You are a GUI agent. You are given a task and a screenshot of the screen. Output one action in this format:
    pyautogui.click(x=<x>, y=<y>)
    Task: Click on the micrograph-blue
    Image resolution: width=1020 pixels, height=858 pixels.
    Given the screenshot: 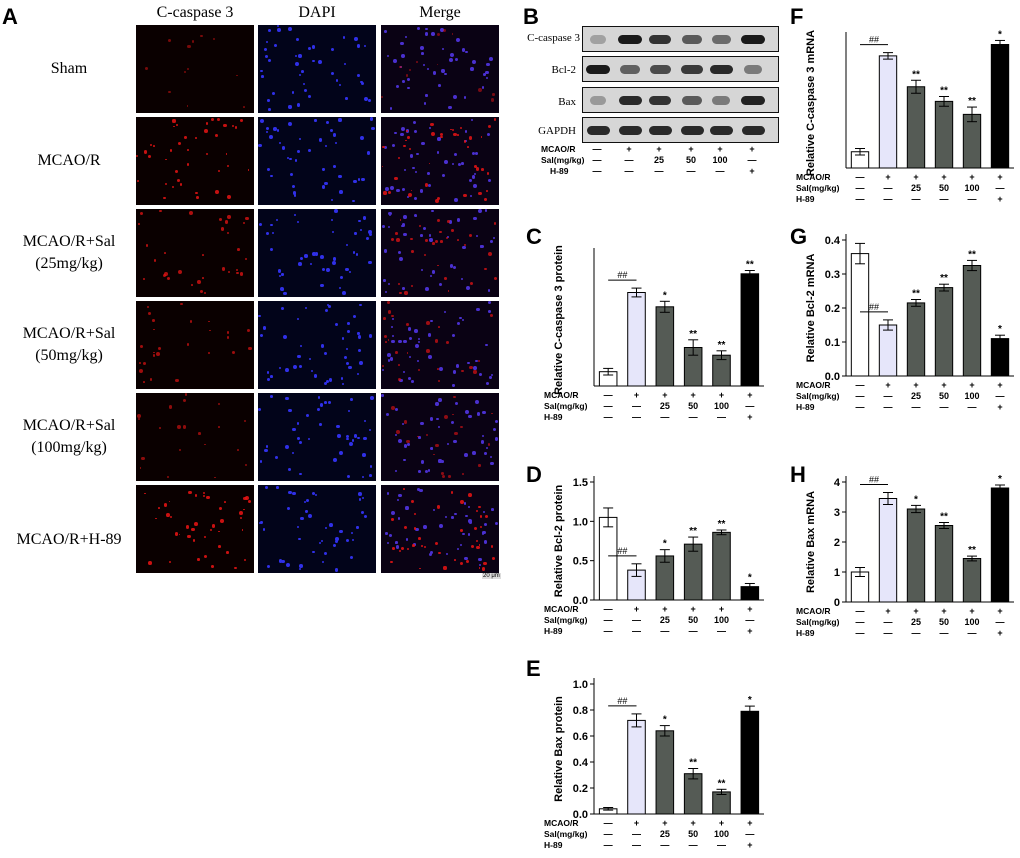 What is the action you would take?
    pyautogui.click(x=317, y=69)
    